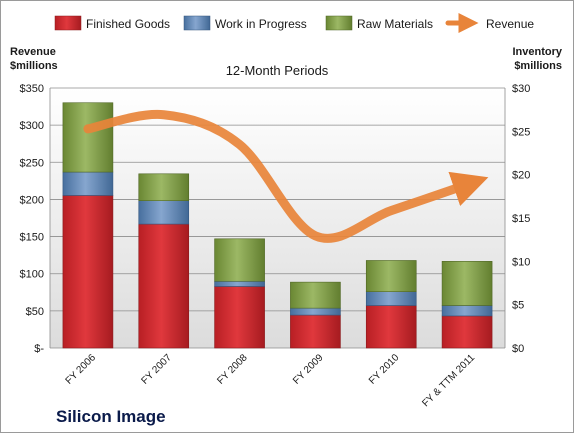 The image size is (574, 433). I want to click on legend-label-finished-goods: Finished Goods, so click(128, 24).